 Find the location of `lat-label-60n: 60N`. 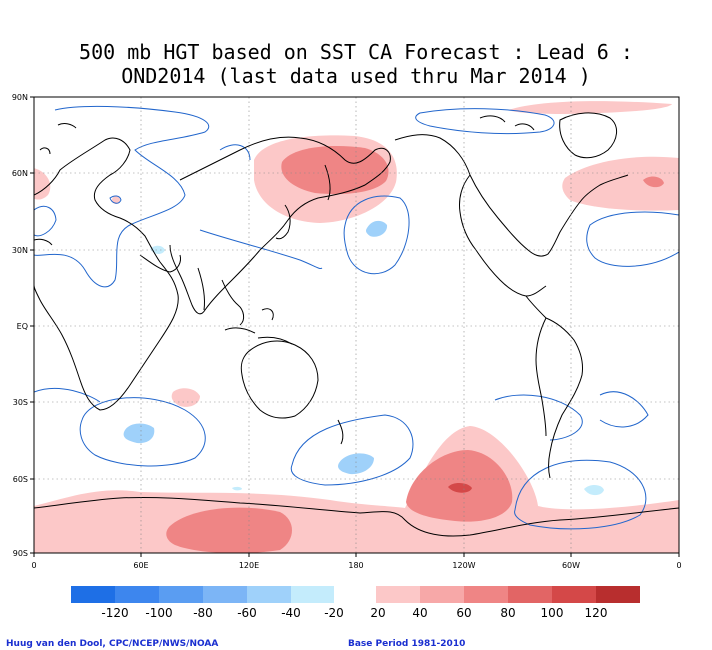

lat-label-60n: 60N is located at coordinates (20, 173).